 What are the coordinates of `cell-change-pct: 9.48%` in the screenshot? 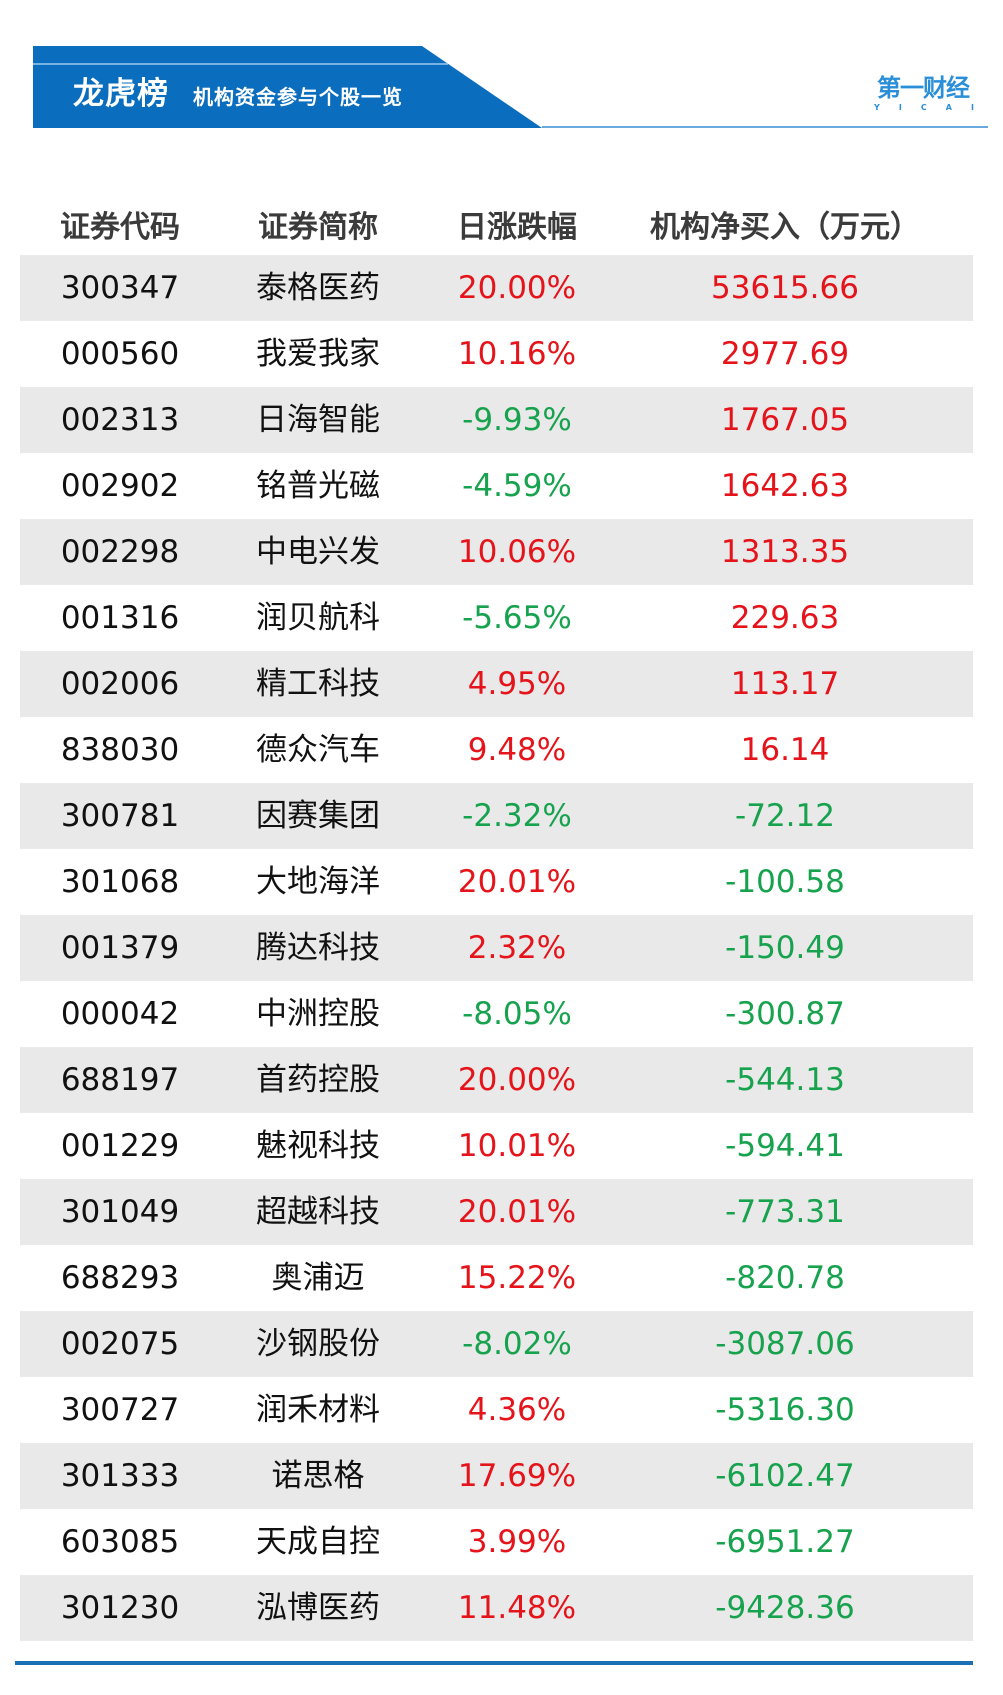 It's located at (517, 750).